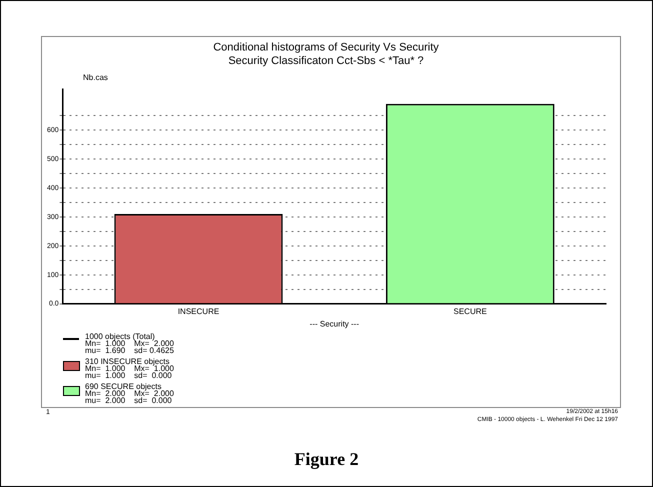 The width and height of the screenshot is (653, 487). Describe the element at coordinates (127, 361) in the screenshot. I see `legend-label: 310 INSECURE objects` at that location.